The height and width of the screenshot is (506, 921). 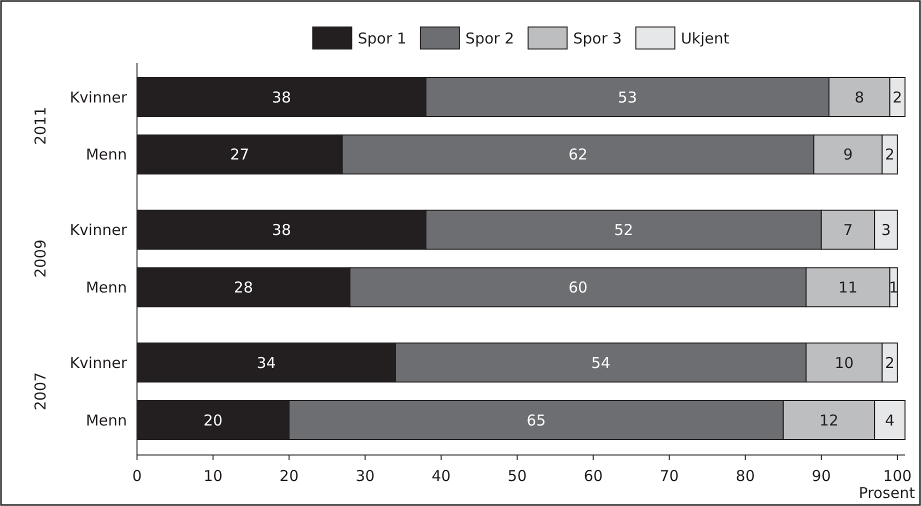 What do you see at coordinates (600, 363) in the screenshot?
I see `data-label: 54` at bounding box center [600, 363].